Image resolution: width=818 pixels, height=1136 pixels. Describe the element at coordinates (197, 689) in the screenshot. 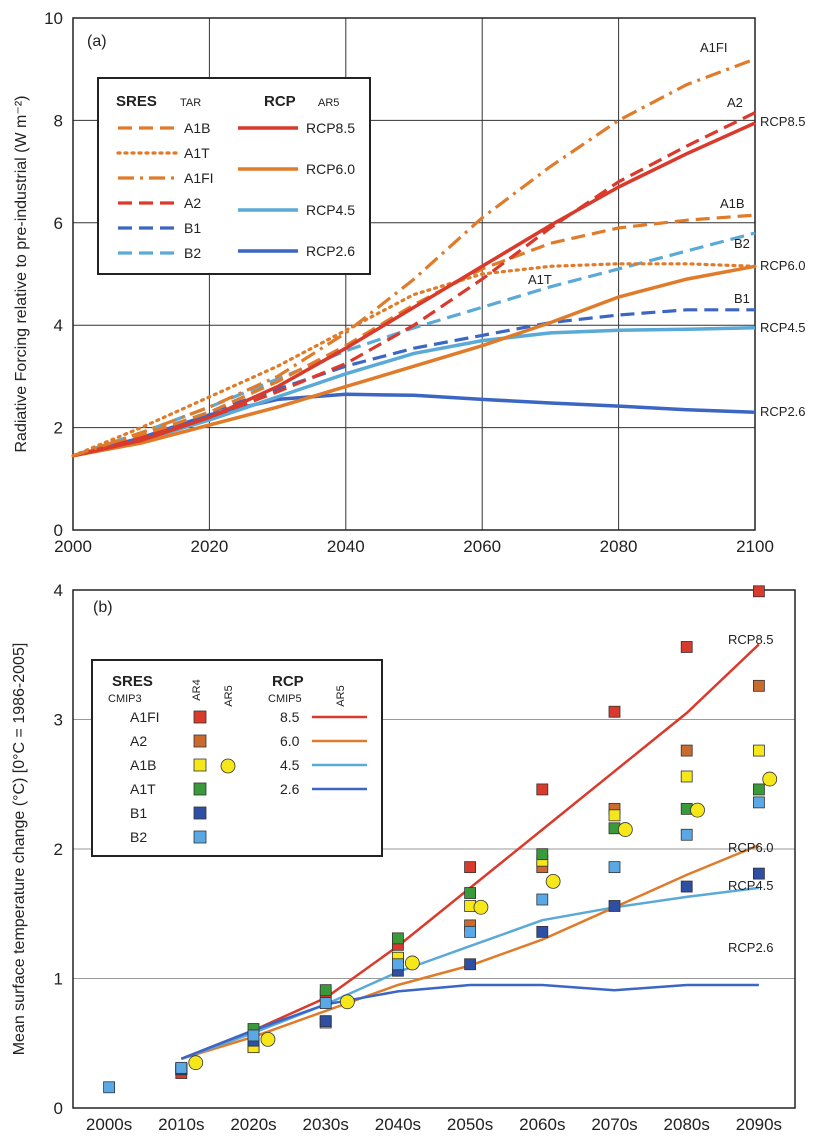

I see `legend-col-ar4: AR4` at that location.